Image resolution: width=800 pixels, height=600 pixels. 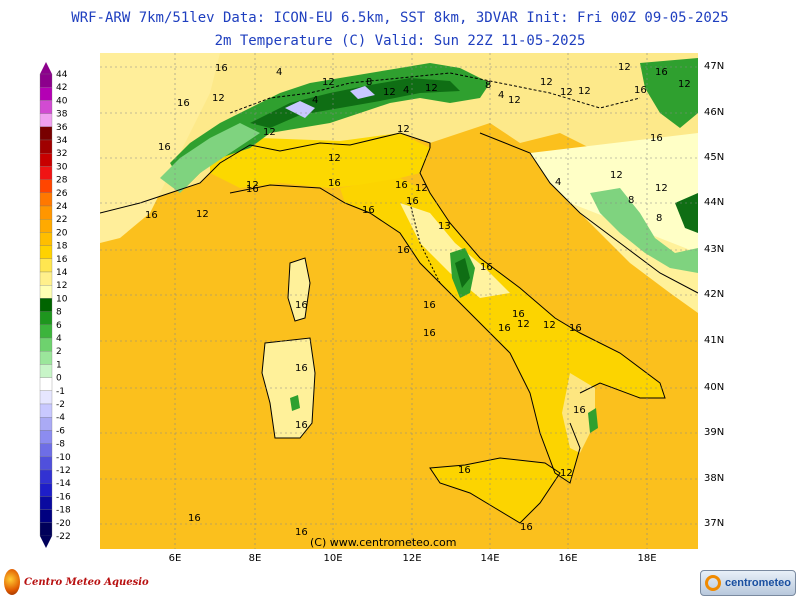 I want to click on legend-label: -2, so click(x=60, y=405).